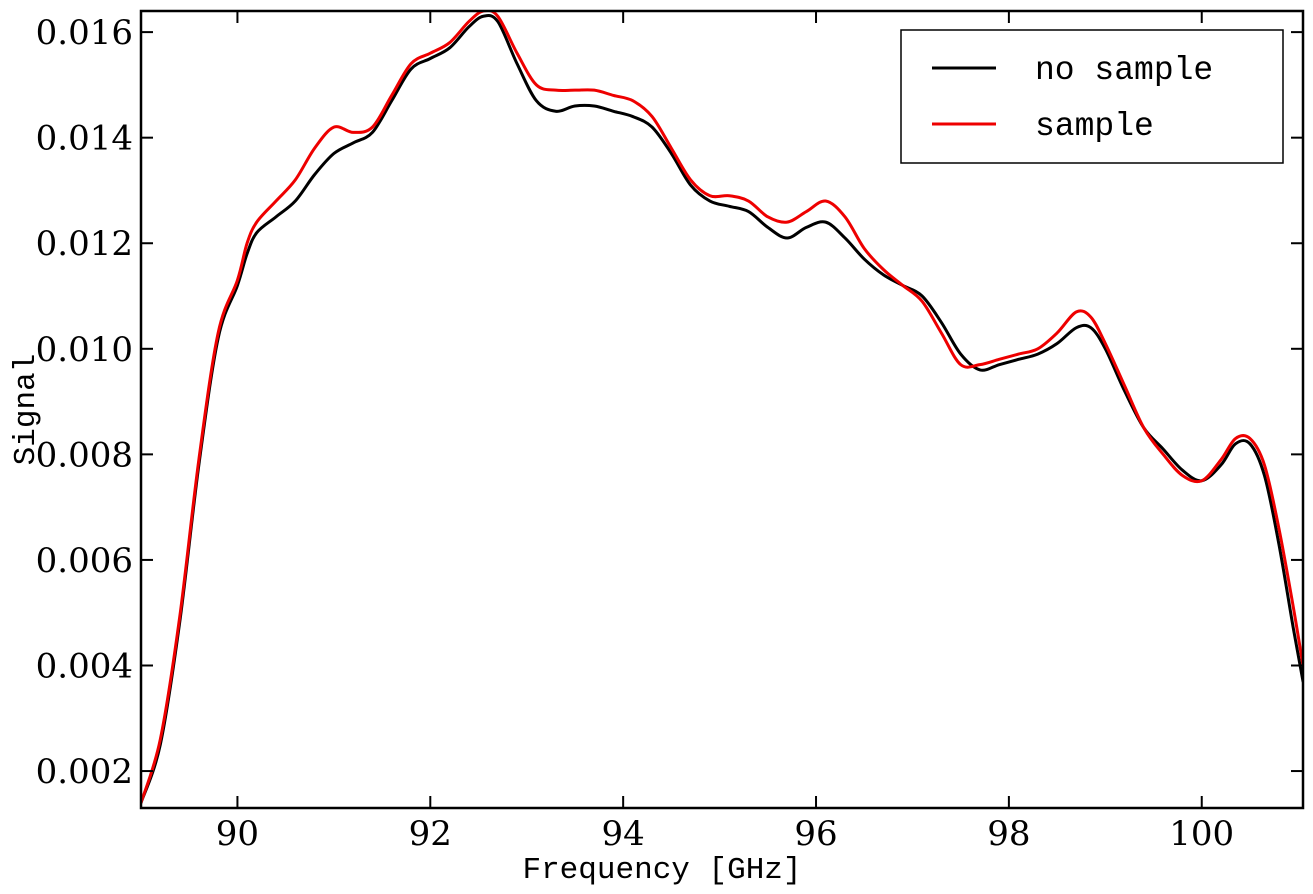  I want to click on x-tick-label: 100, so click(1201, 834).